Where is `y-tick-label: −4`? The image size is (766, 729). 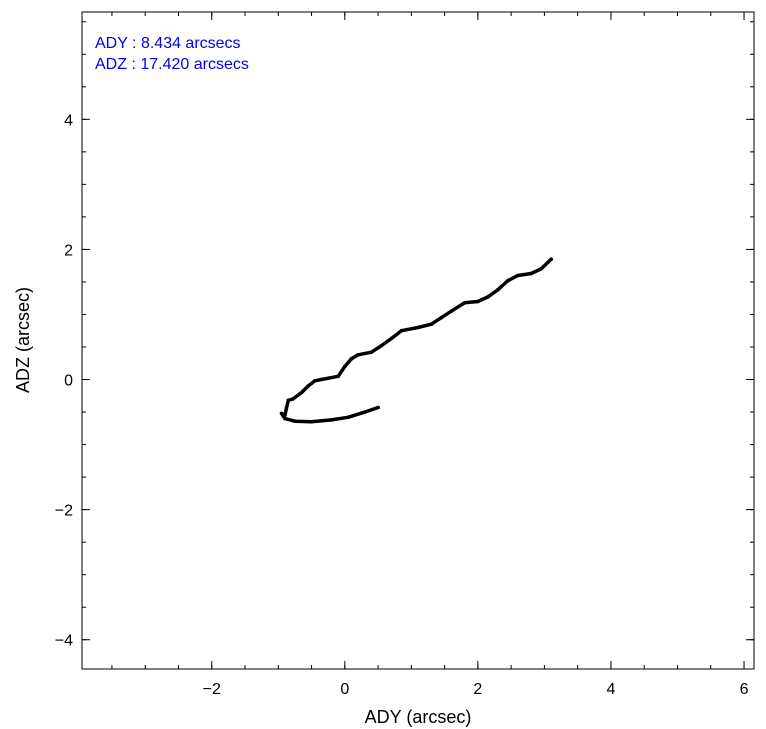 y-tick-label: −4 is located at coordinates (64, 641).